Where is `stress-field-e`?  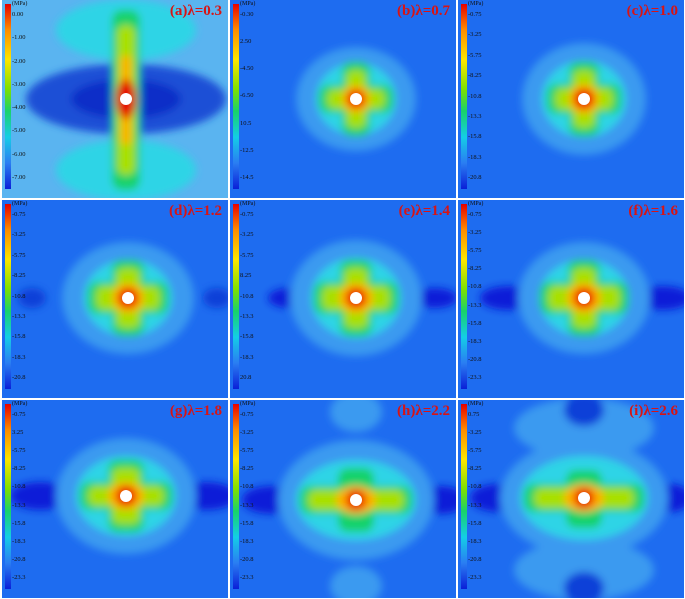 stress-field-e is located at coordinates (343, 299).